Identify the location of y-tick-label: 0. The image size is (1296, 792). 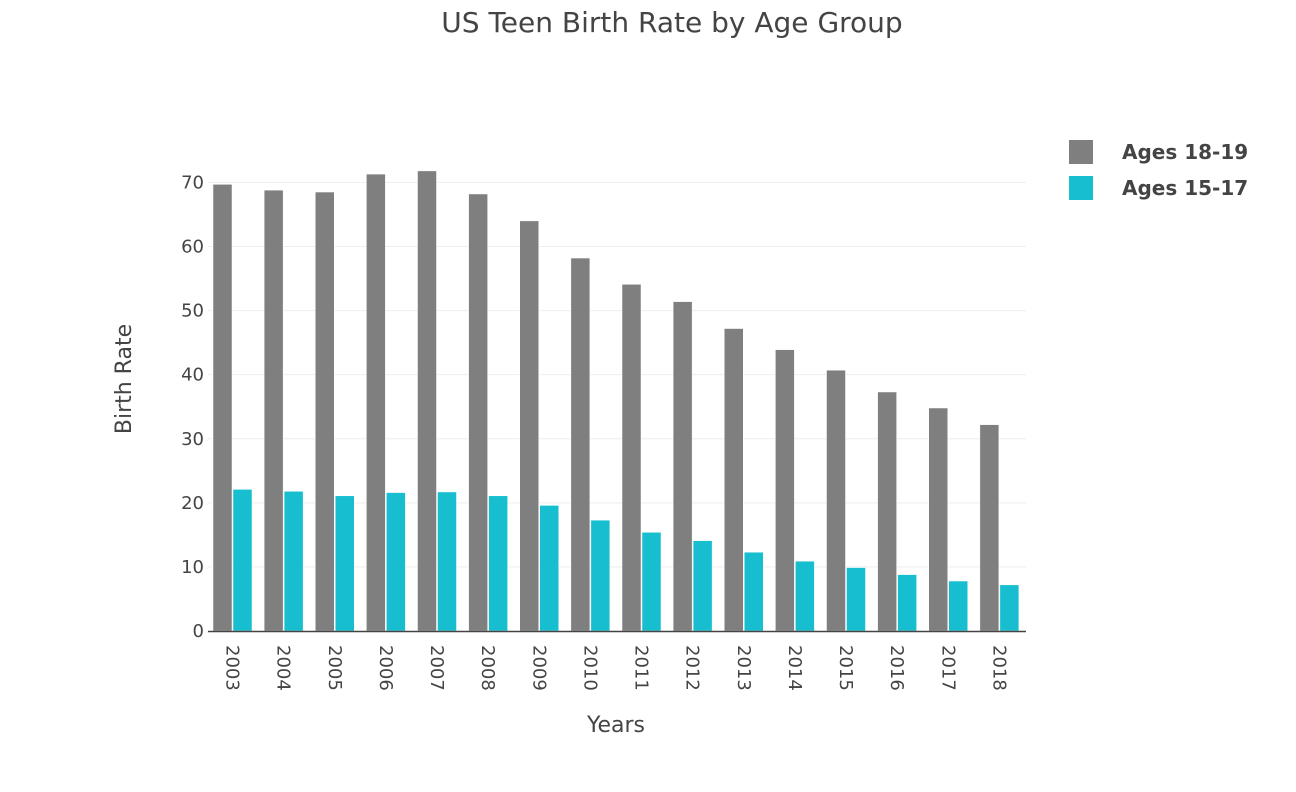
(198, 631).